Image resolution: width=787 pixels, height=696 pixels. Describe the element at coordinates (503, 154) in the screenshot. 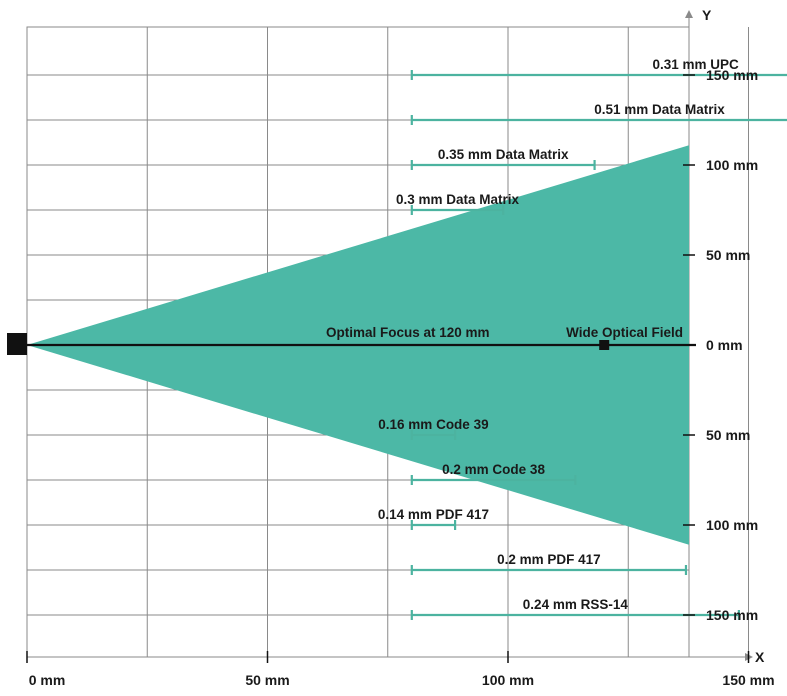

I see `range-bar-label: 0.35 mm Data Matrix` at that location.